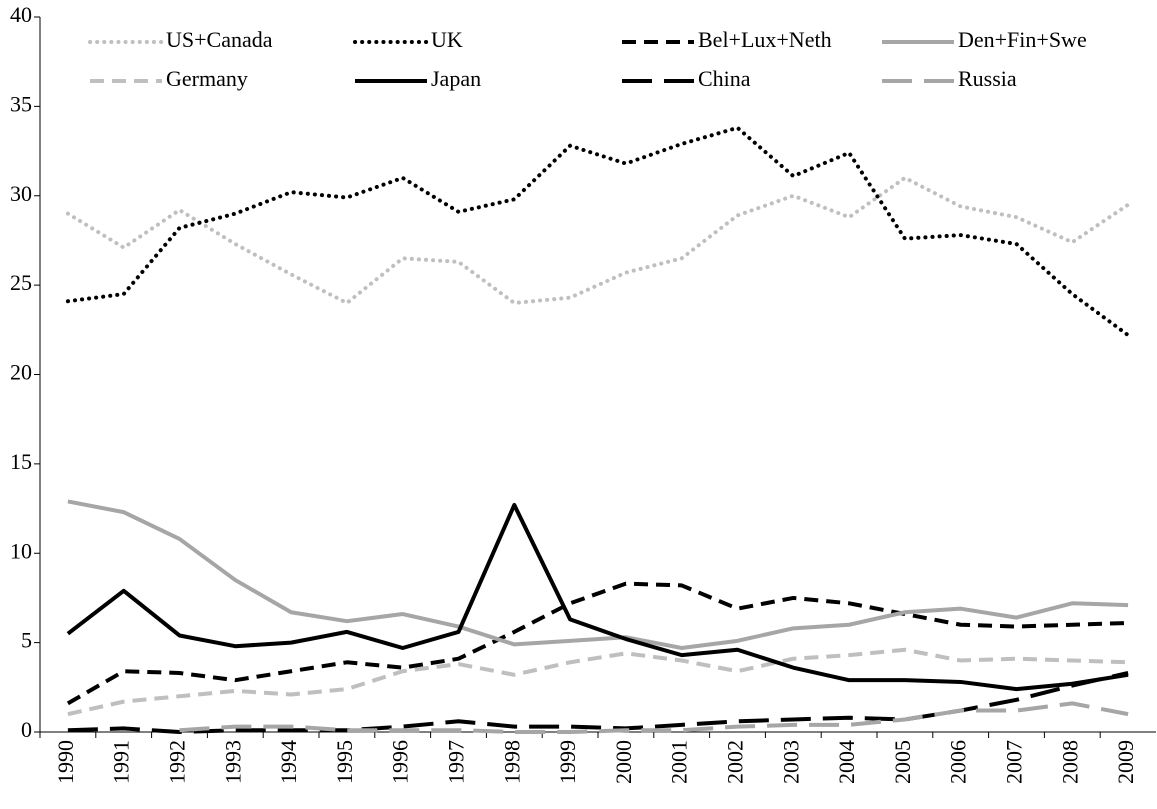 The height and width of the screenshot is (809, 1157). Describe the element at coordinates (288, 762) in the screenshot. I see `x-tick-label: 1994` at that location.